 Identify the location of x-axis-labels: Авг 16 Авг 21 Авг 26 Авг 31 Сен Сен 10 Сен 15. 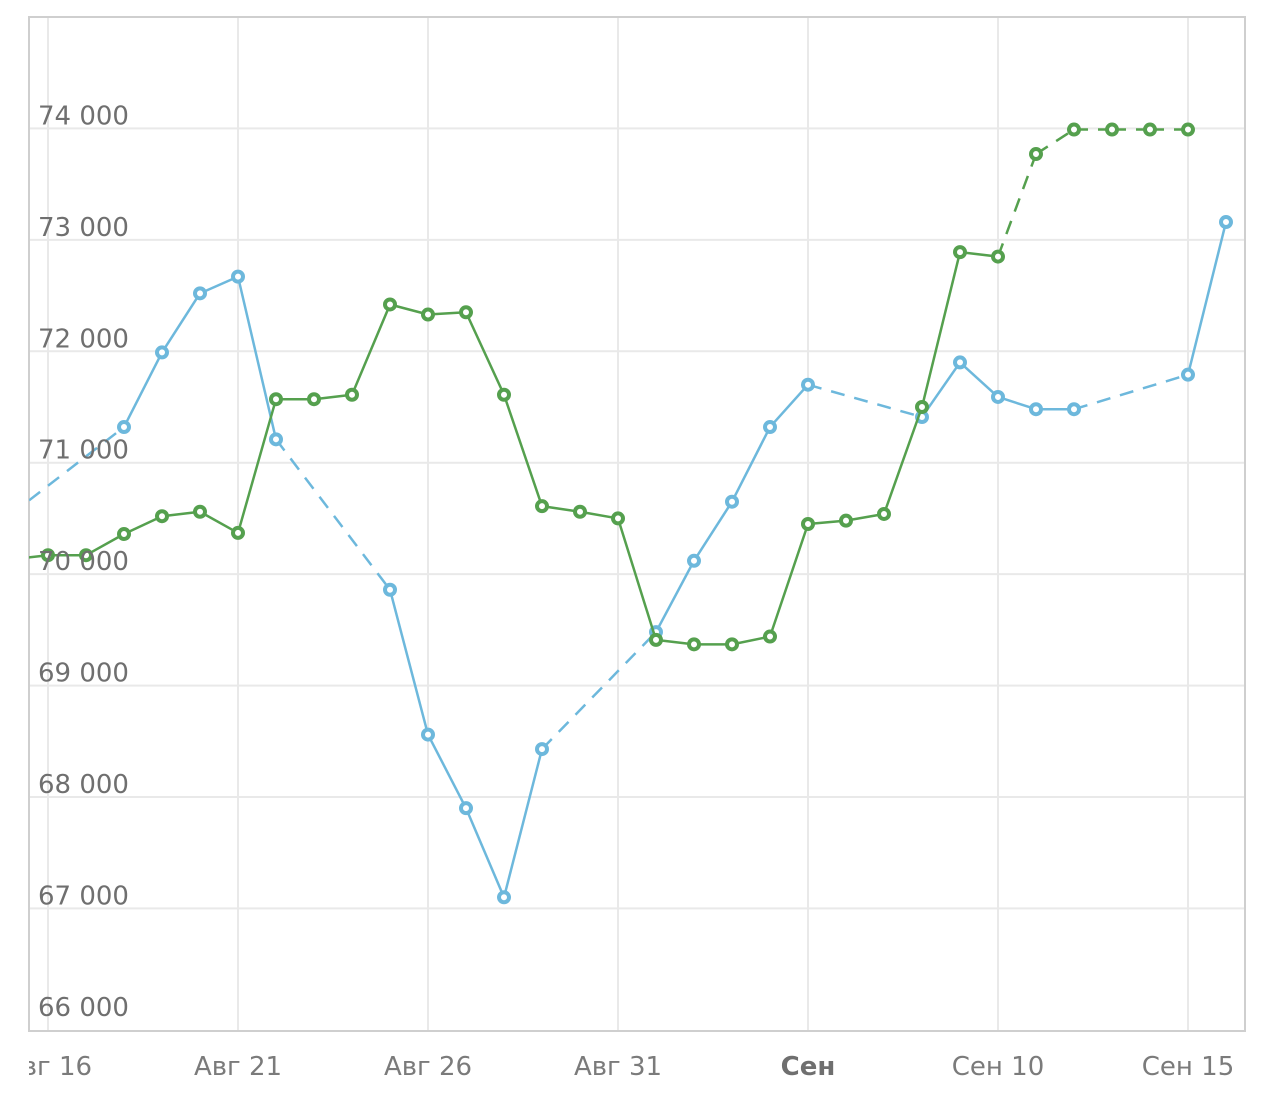
(619, 1067).